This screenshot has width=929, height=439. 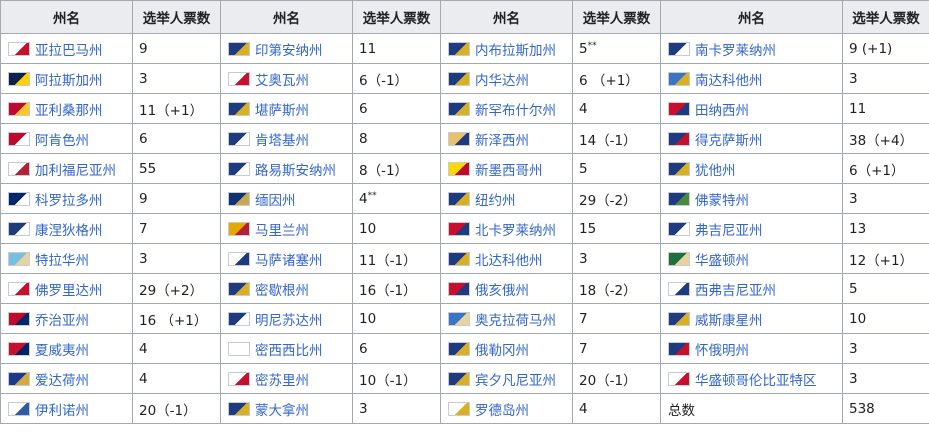 I want to click on state-link: 南达科他州, so click(x=729, y=80).